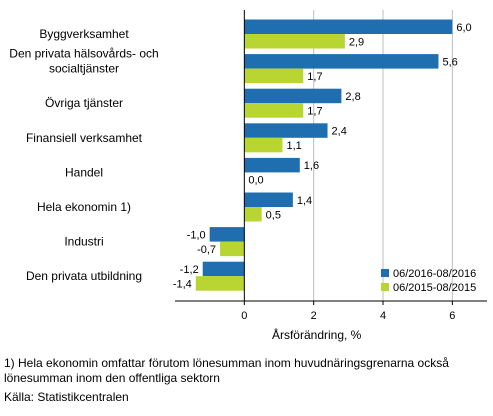 The height and width of the screenshot is (416, 493). What do you see at coordinates (84, 172) in the screenshot?
I see `category-label: Handel` at bounding box center [84, 172].